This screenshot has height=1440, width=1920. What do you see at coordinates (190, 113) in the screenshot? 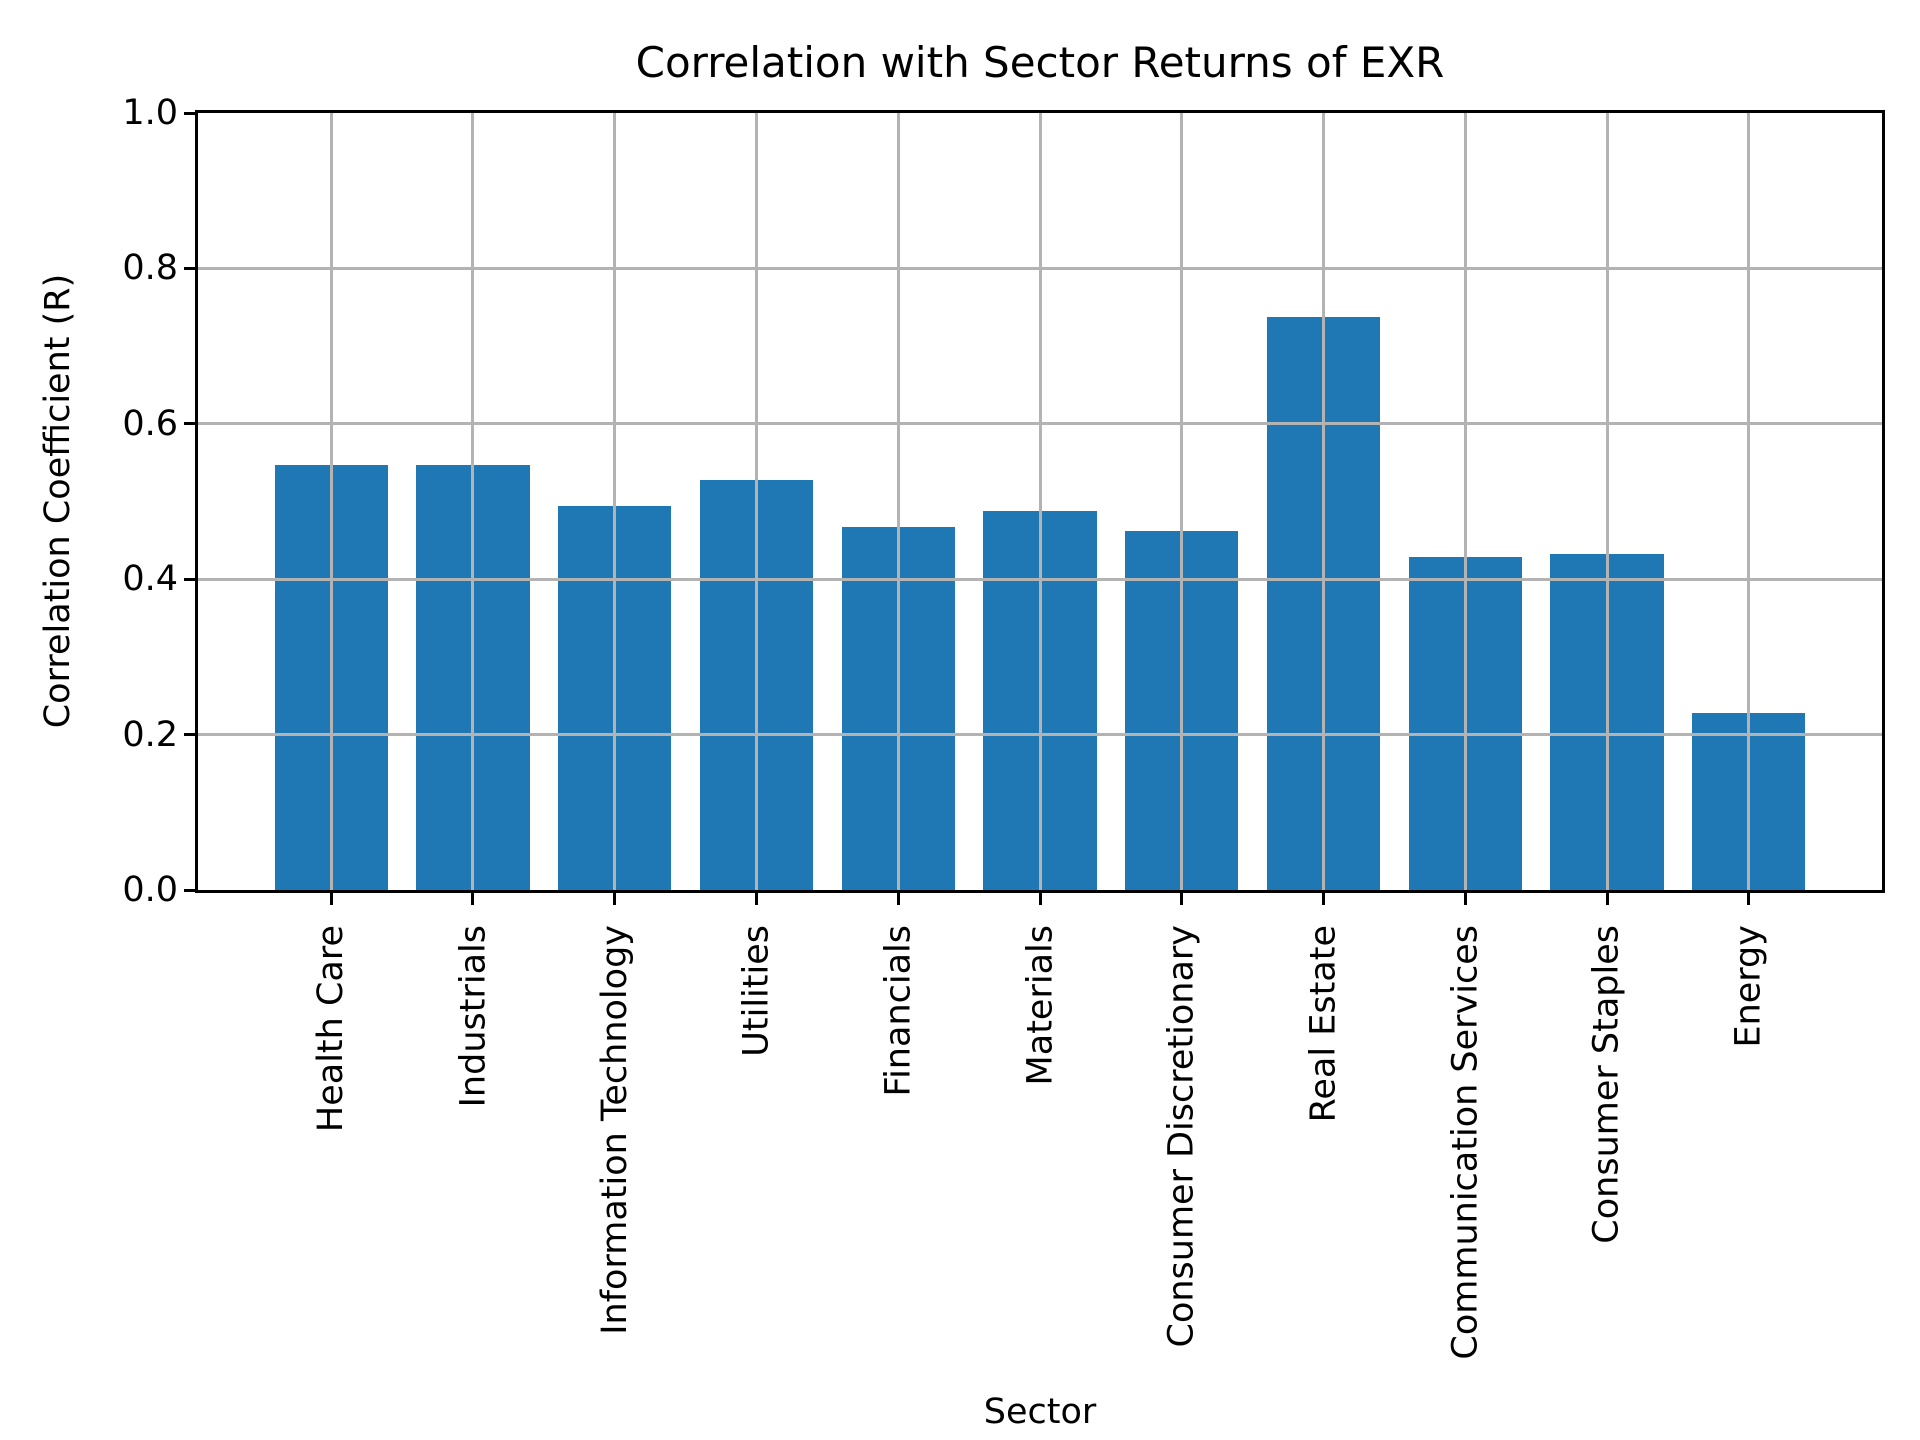
I see `ytick-mark-1.0` at bounding box center [190, 113].